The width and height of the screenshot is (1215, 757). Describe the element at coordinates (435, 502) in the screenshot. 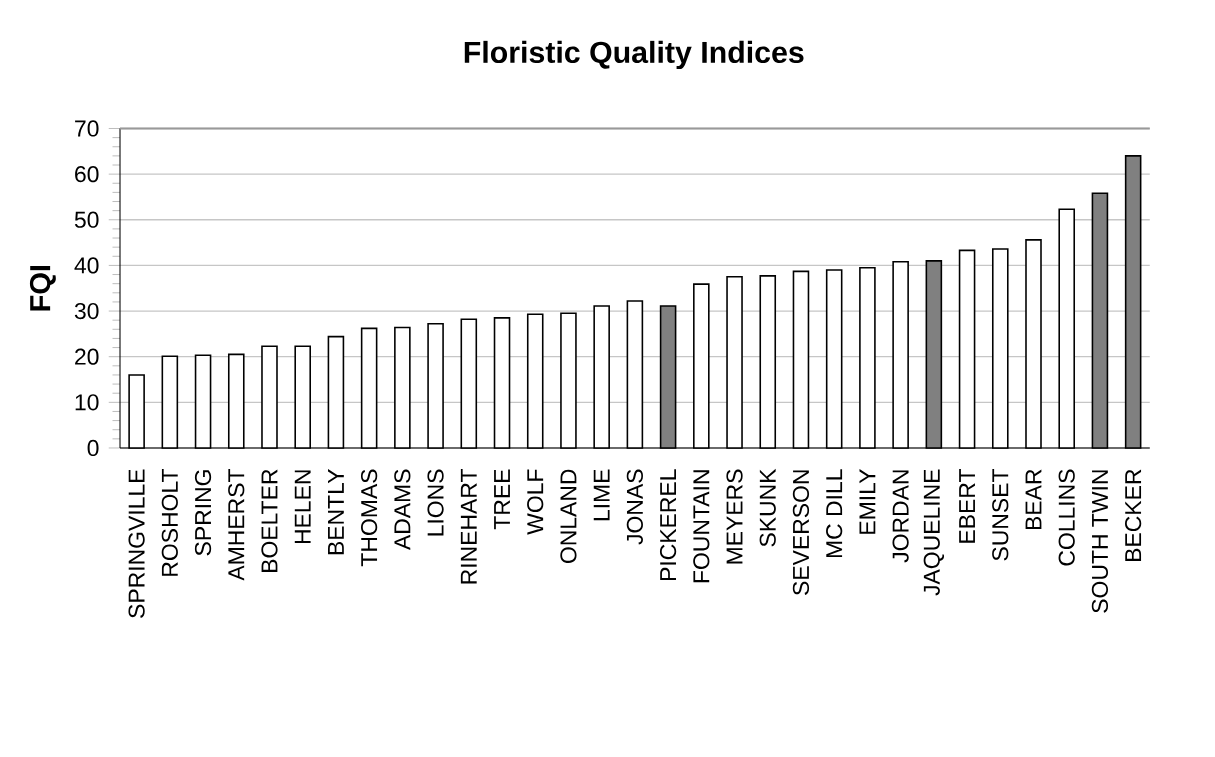

I see `x-tick-label: LIONS` at that location.